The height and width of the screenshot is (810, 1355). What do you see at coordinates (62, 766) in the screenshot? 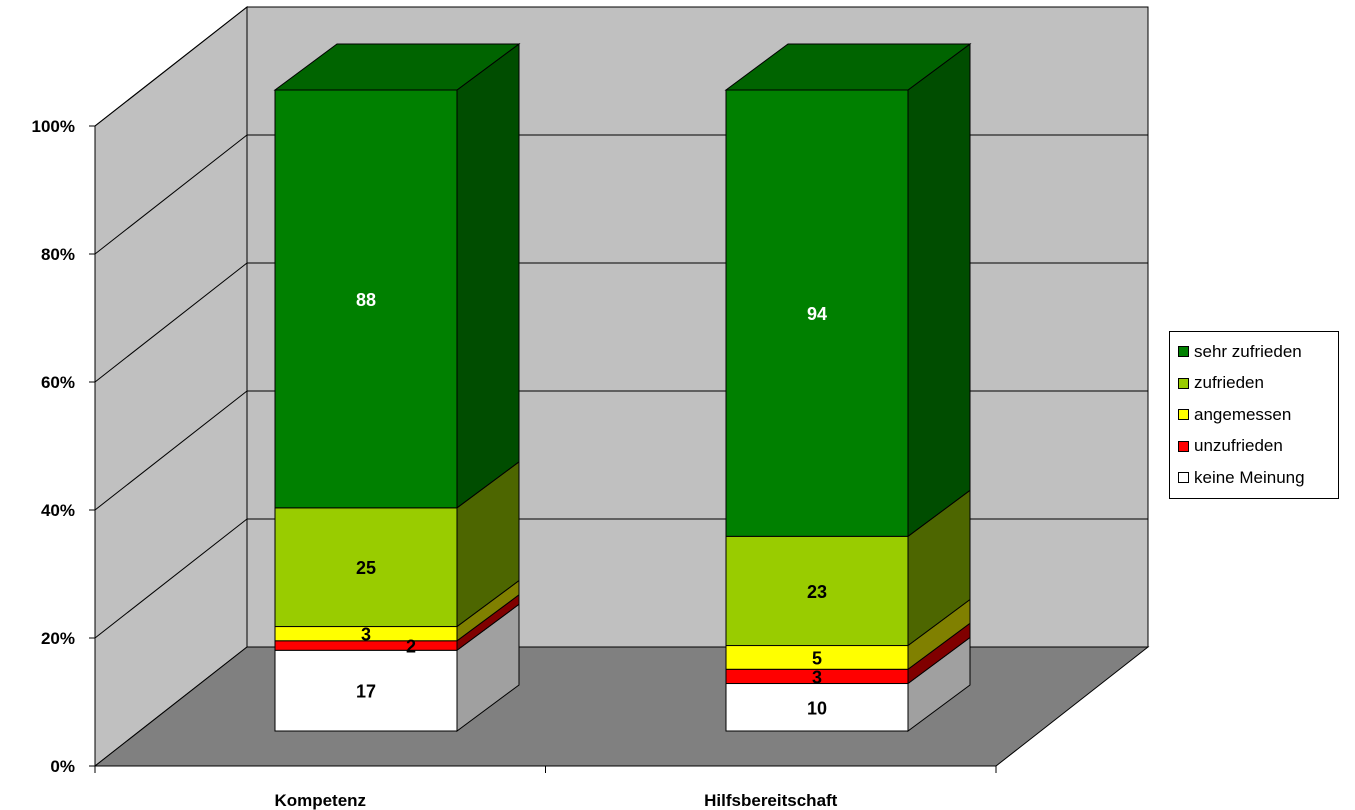
I see `y-tick-label: 0%` at bounding box center [62, 766].